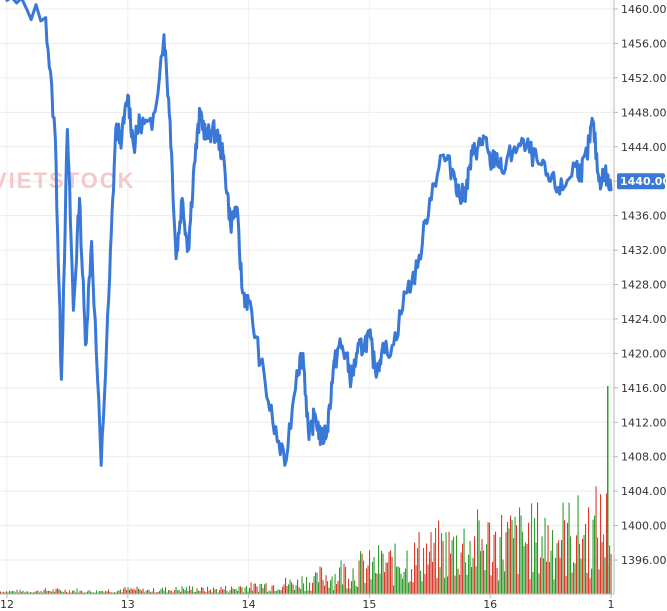 The width and height of the screenshot is (667, 611). Describe the element at coordinates (644, 560) in the screenshot. I see `y-tick-label: 1396.00` at that location.